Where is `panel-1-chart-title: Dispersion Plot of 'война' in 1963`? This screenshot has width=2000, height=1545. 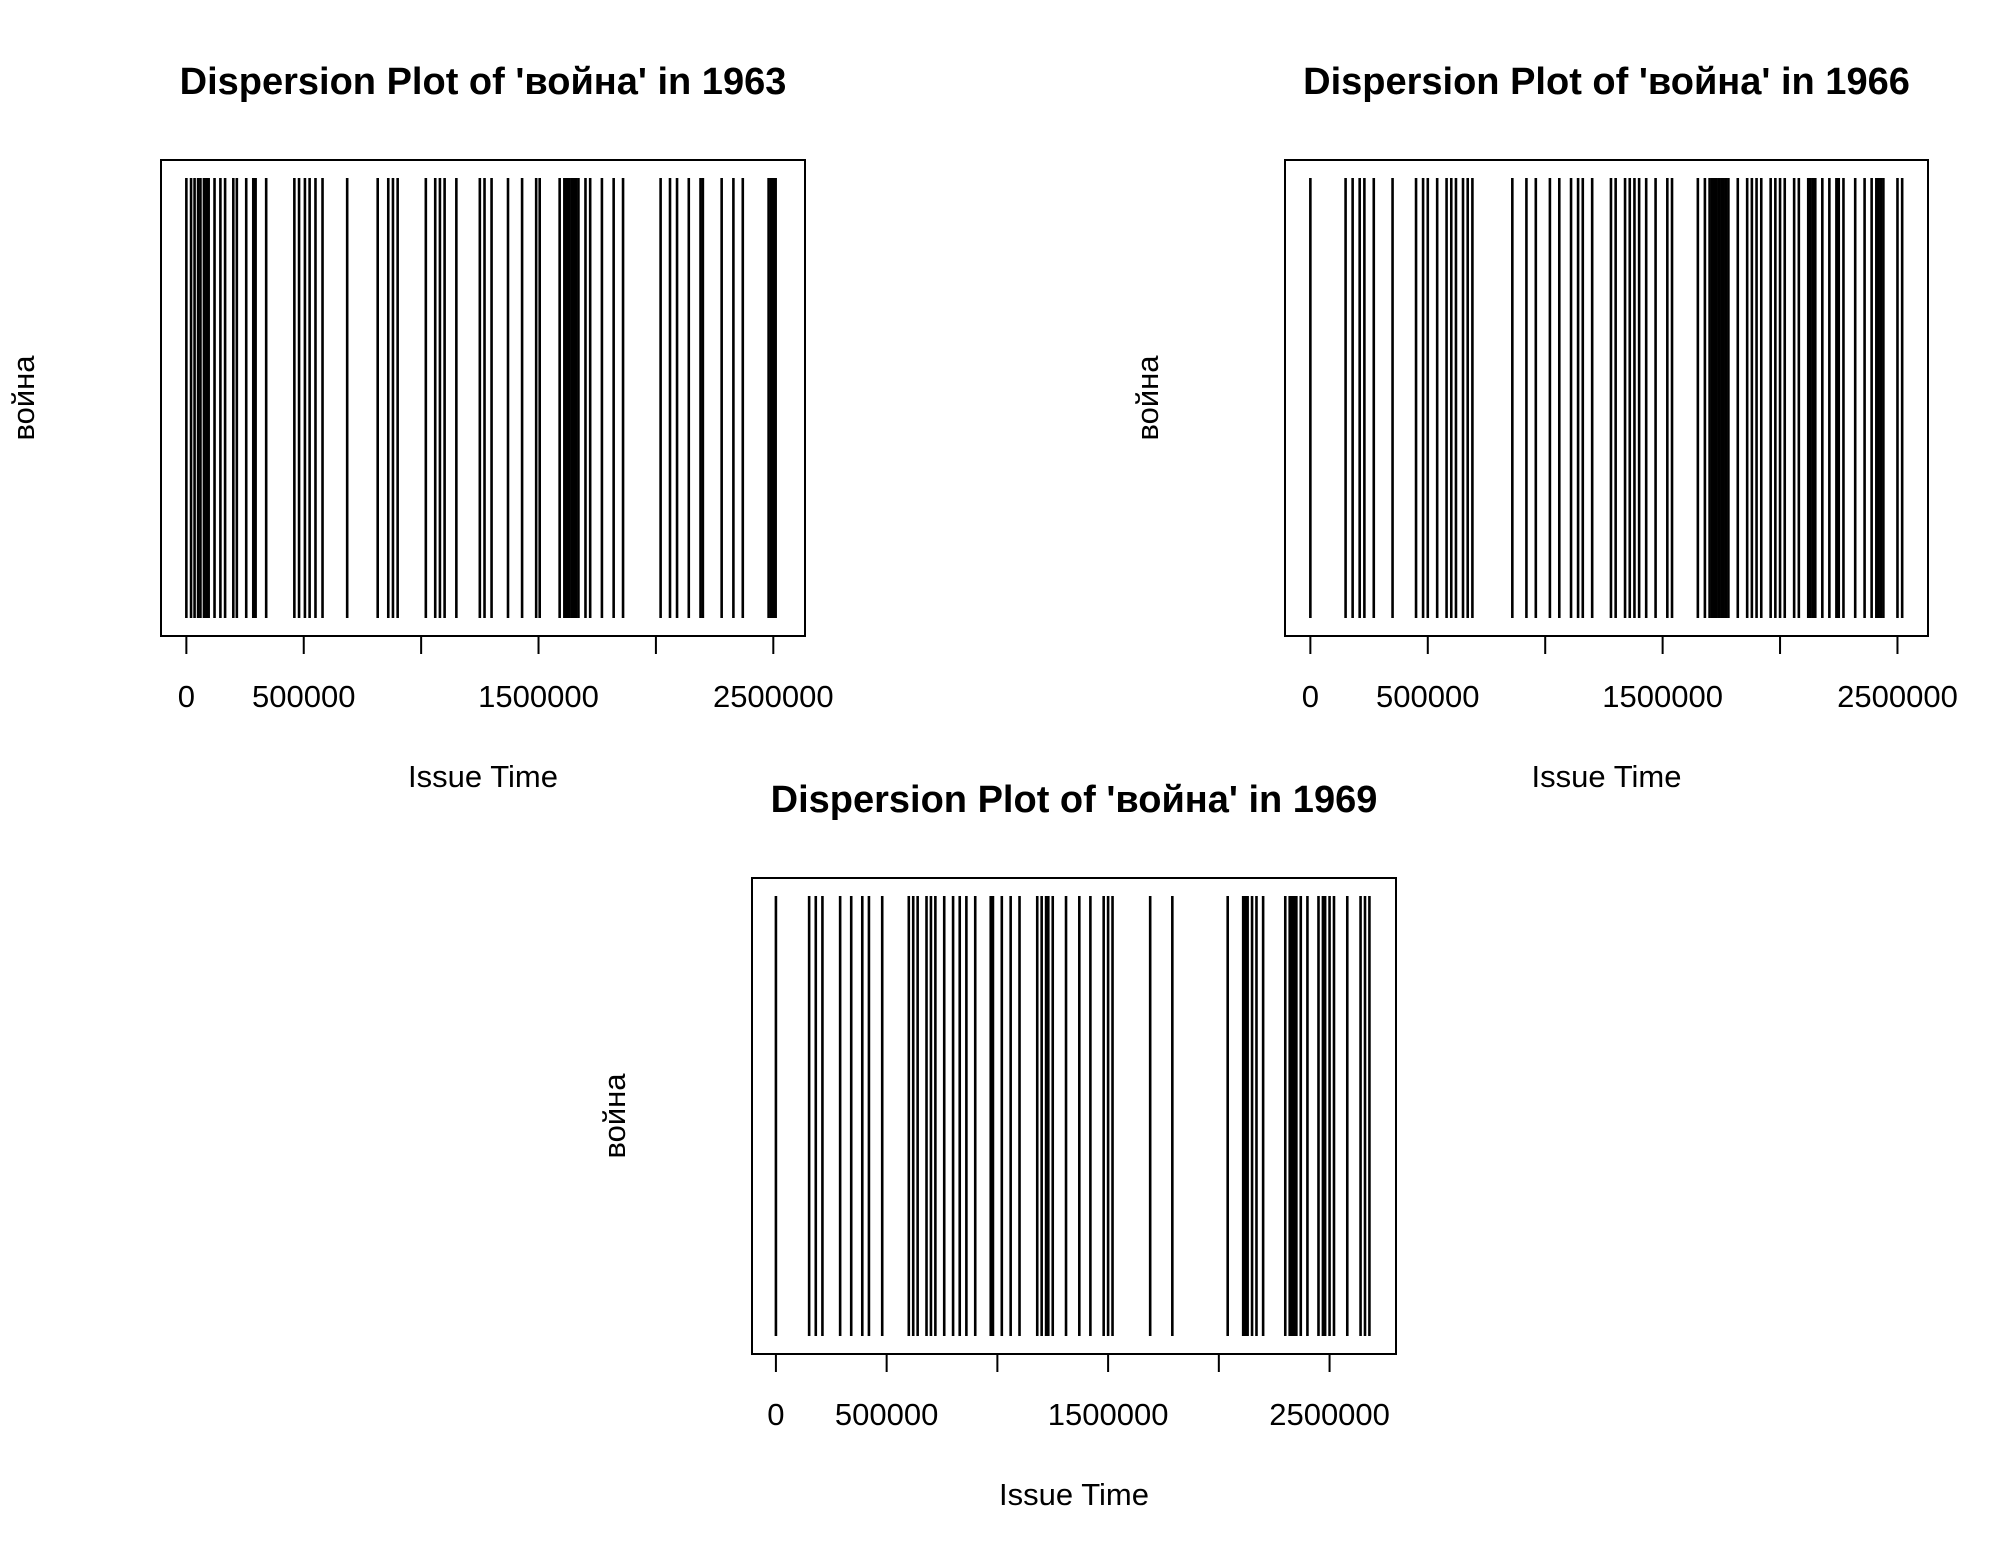 panel-1-chart-title: Dispersion Plot of 'война' in 1963 is located at coordinates (483, 82).